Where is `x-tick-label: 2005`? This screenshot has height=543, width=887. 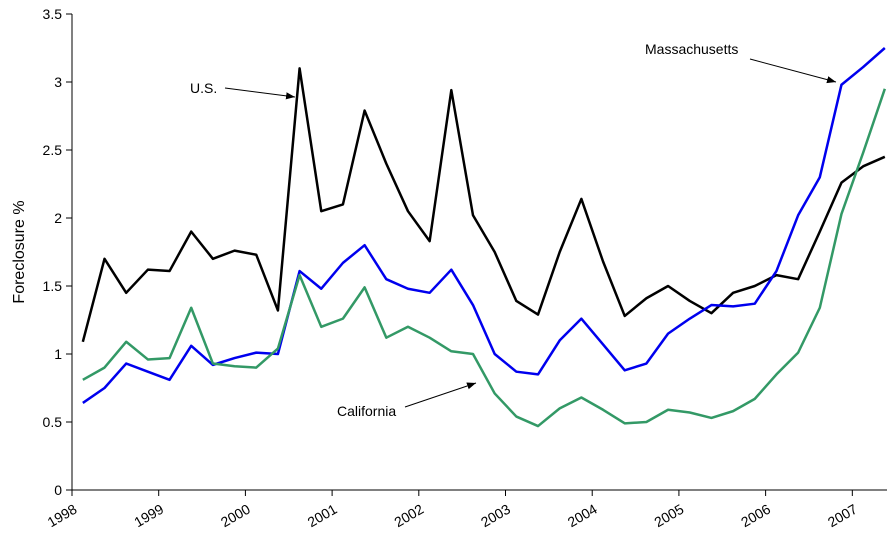 x-tick-label: 2005 is located at coordinates (668, 516).